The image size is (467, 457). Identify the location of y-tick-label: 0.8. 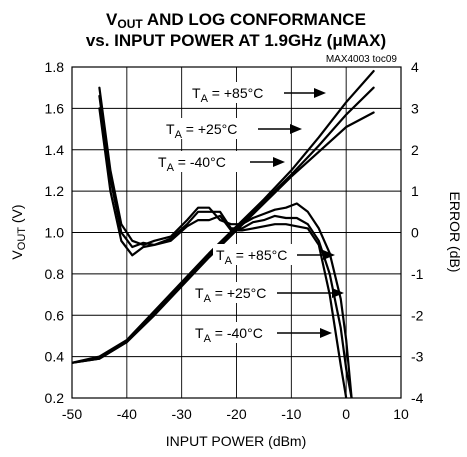
(55, 274).